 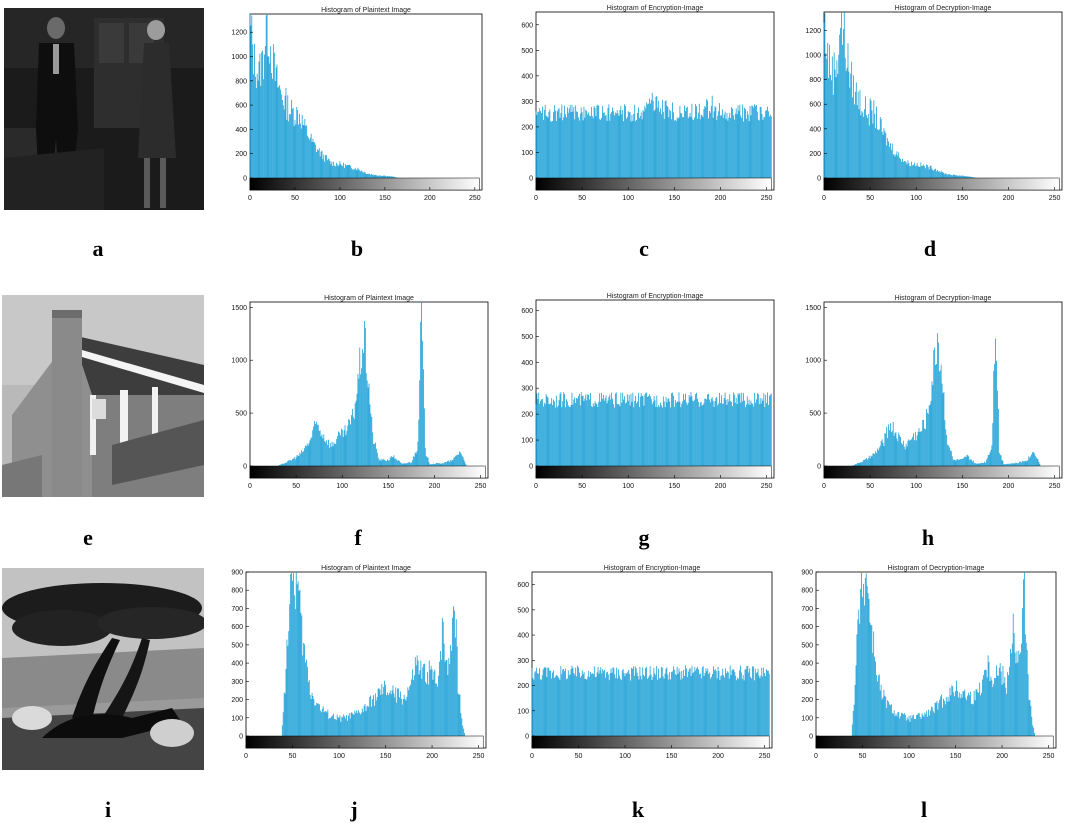 I want to click on y-tick-label: 900, so click(x=237, y=573).